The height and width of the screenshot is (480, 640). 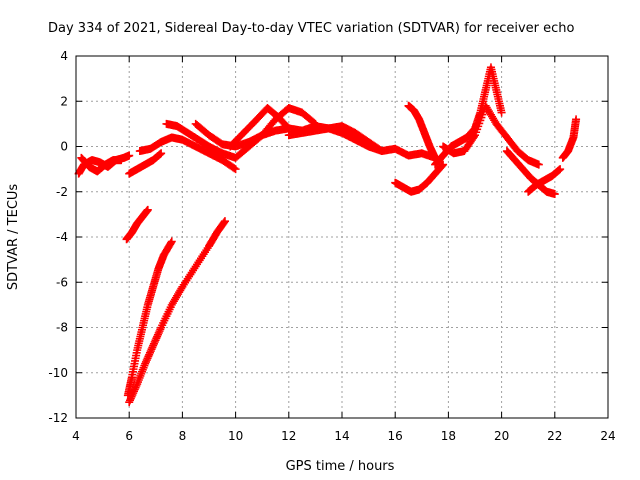 I want to click on series-prn-l, so click(x=491, y=135).